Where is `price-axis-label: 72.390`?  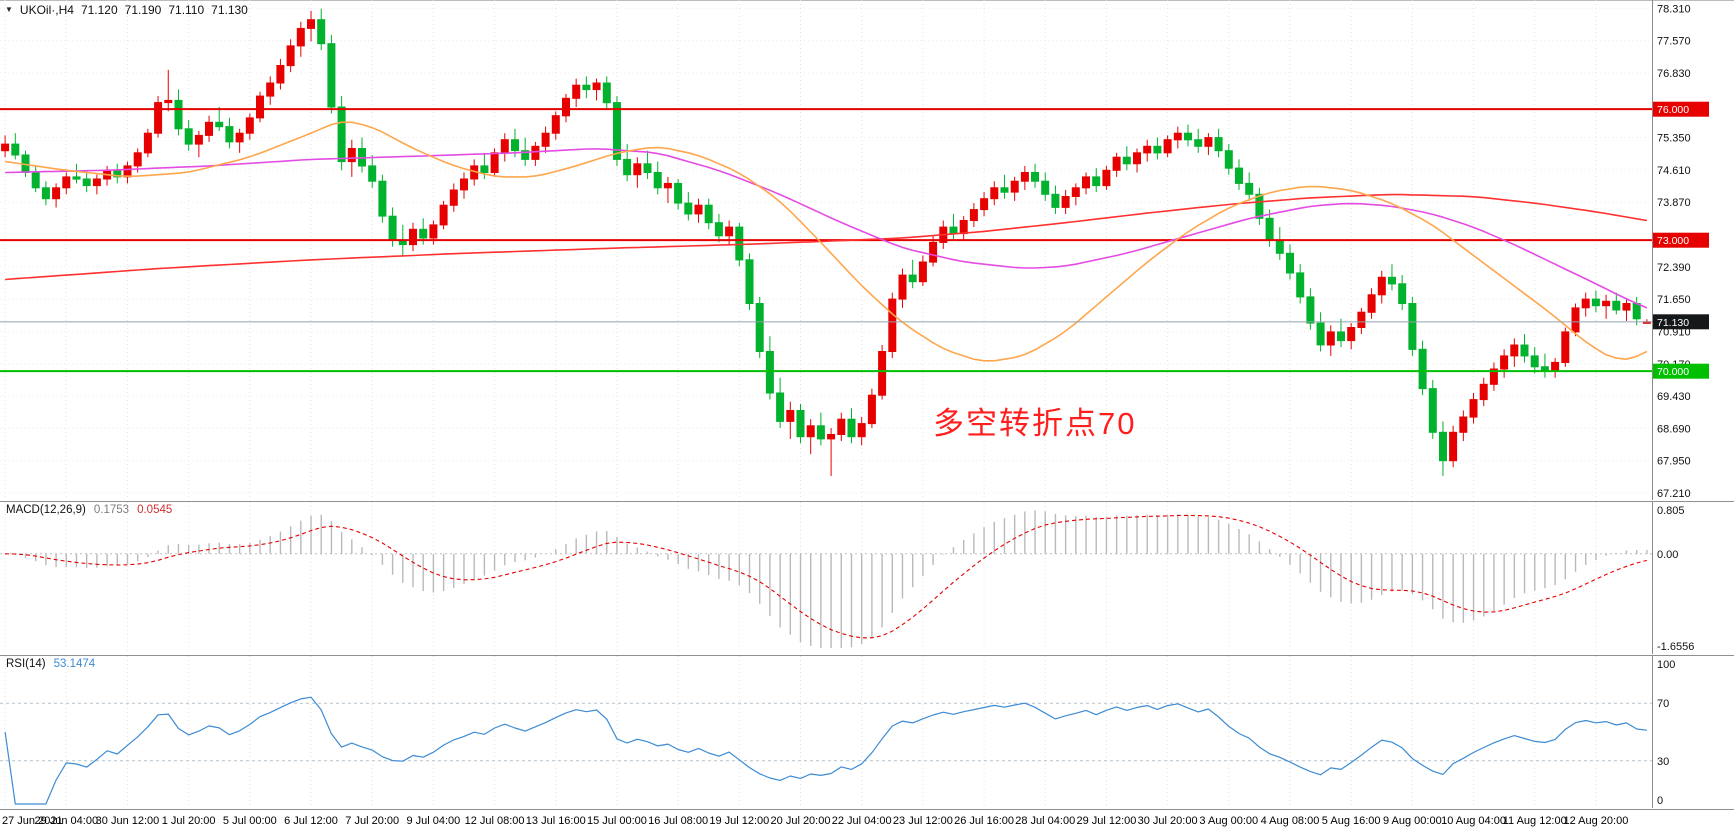
price-axis-label: 72.390 is located at coordinates (1674, 268).